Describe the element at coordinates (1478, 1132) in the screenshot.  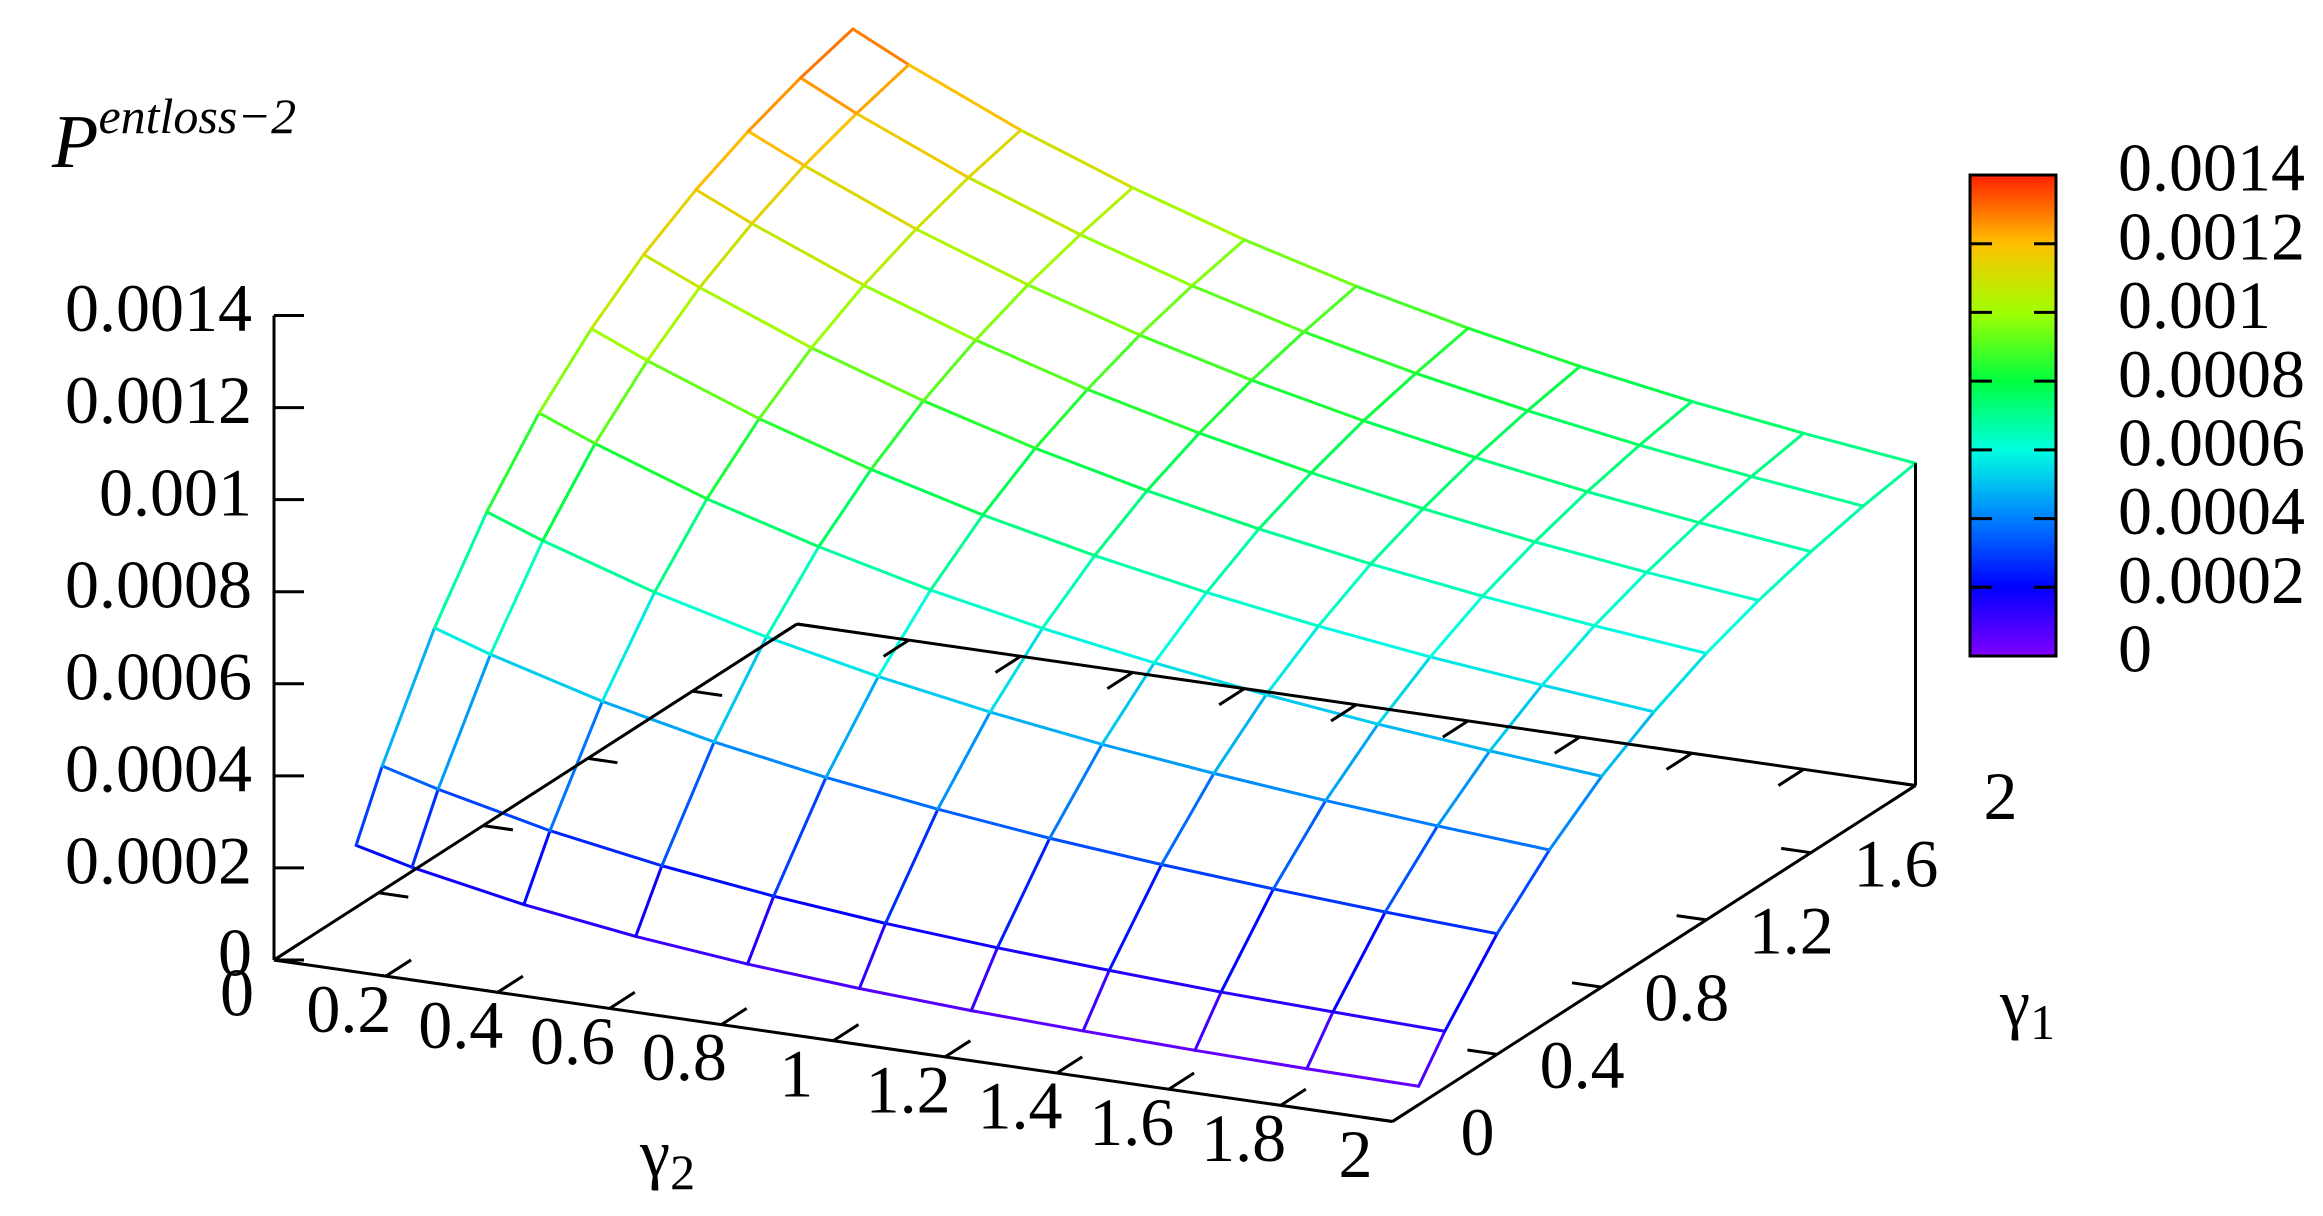
I see `y-tick-label: 0` at that location.